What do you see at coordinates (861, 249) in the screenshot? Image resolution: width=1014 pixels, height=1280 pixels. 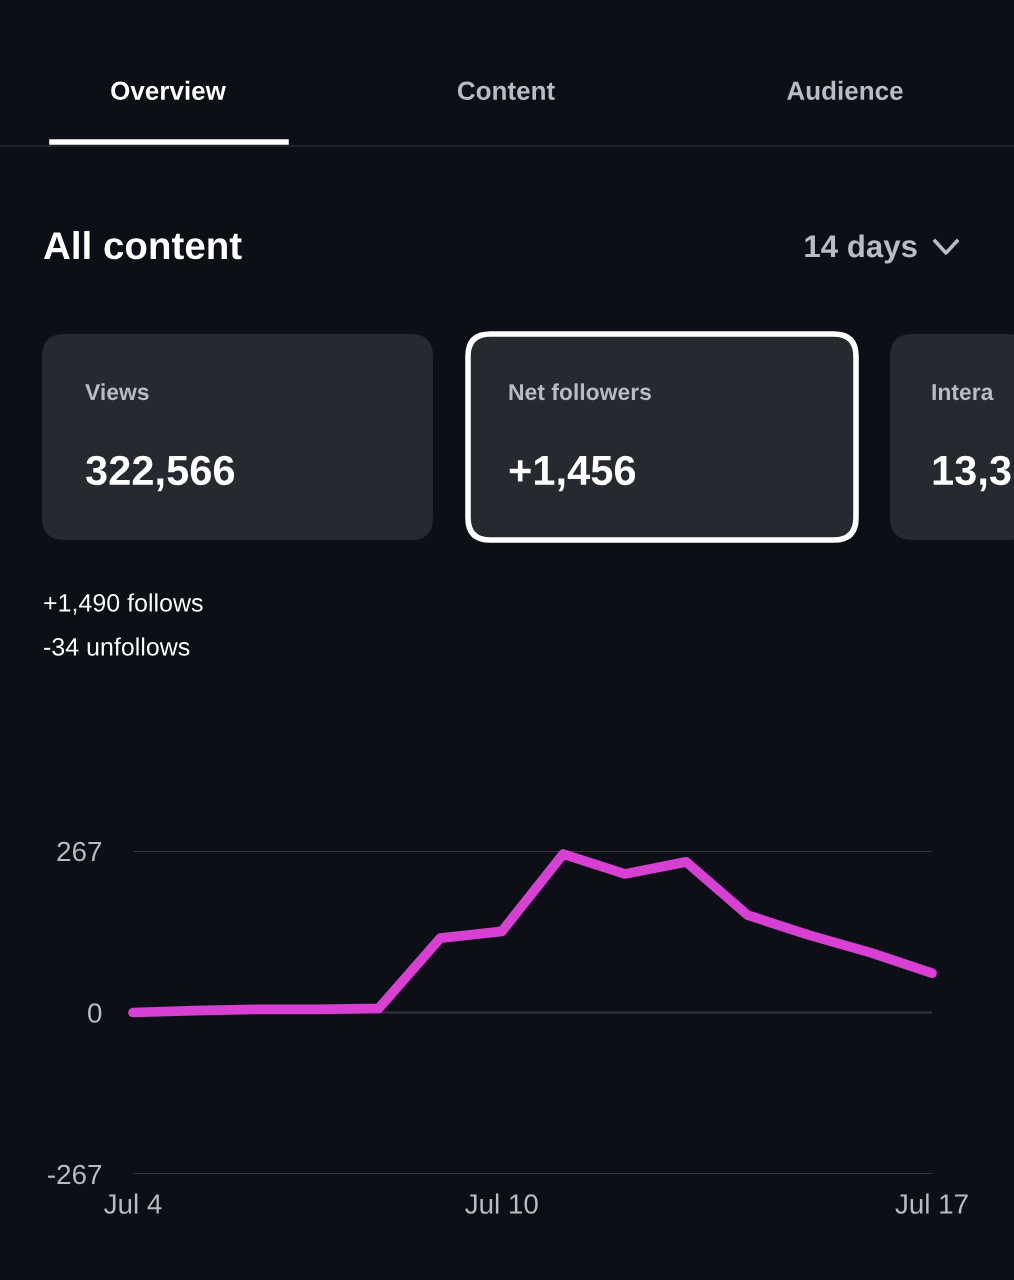 I see `text: 14 days` at bounding box center [861, 249].